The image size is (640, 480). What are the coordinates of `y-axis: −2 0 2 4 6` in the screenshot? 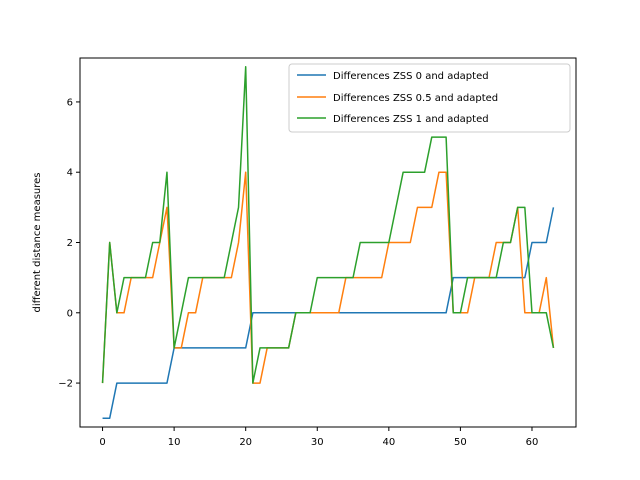 It's located at (69, 243).